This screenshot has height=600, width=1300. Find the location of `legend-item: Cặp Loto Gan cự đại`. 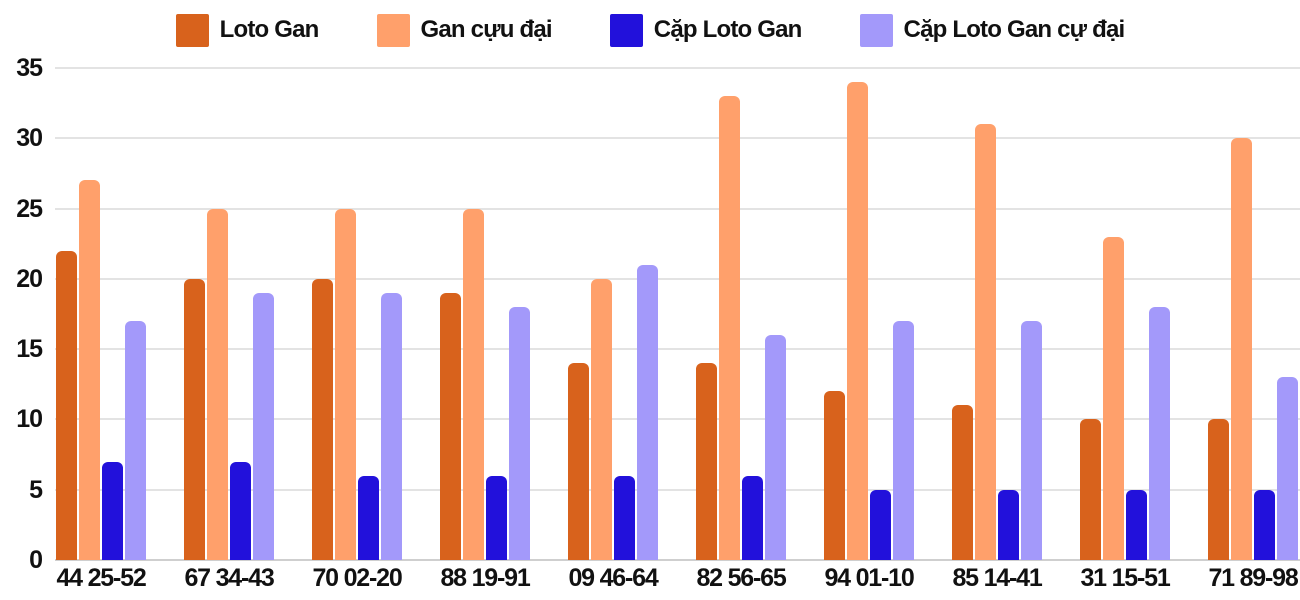

legend-item: Cặp Loto Gan cự đại is located at coordinates (992, 30).